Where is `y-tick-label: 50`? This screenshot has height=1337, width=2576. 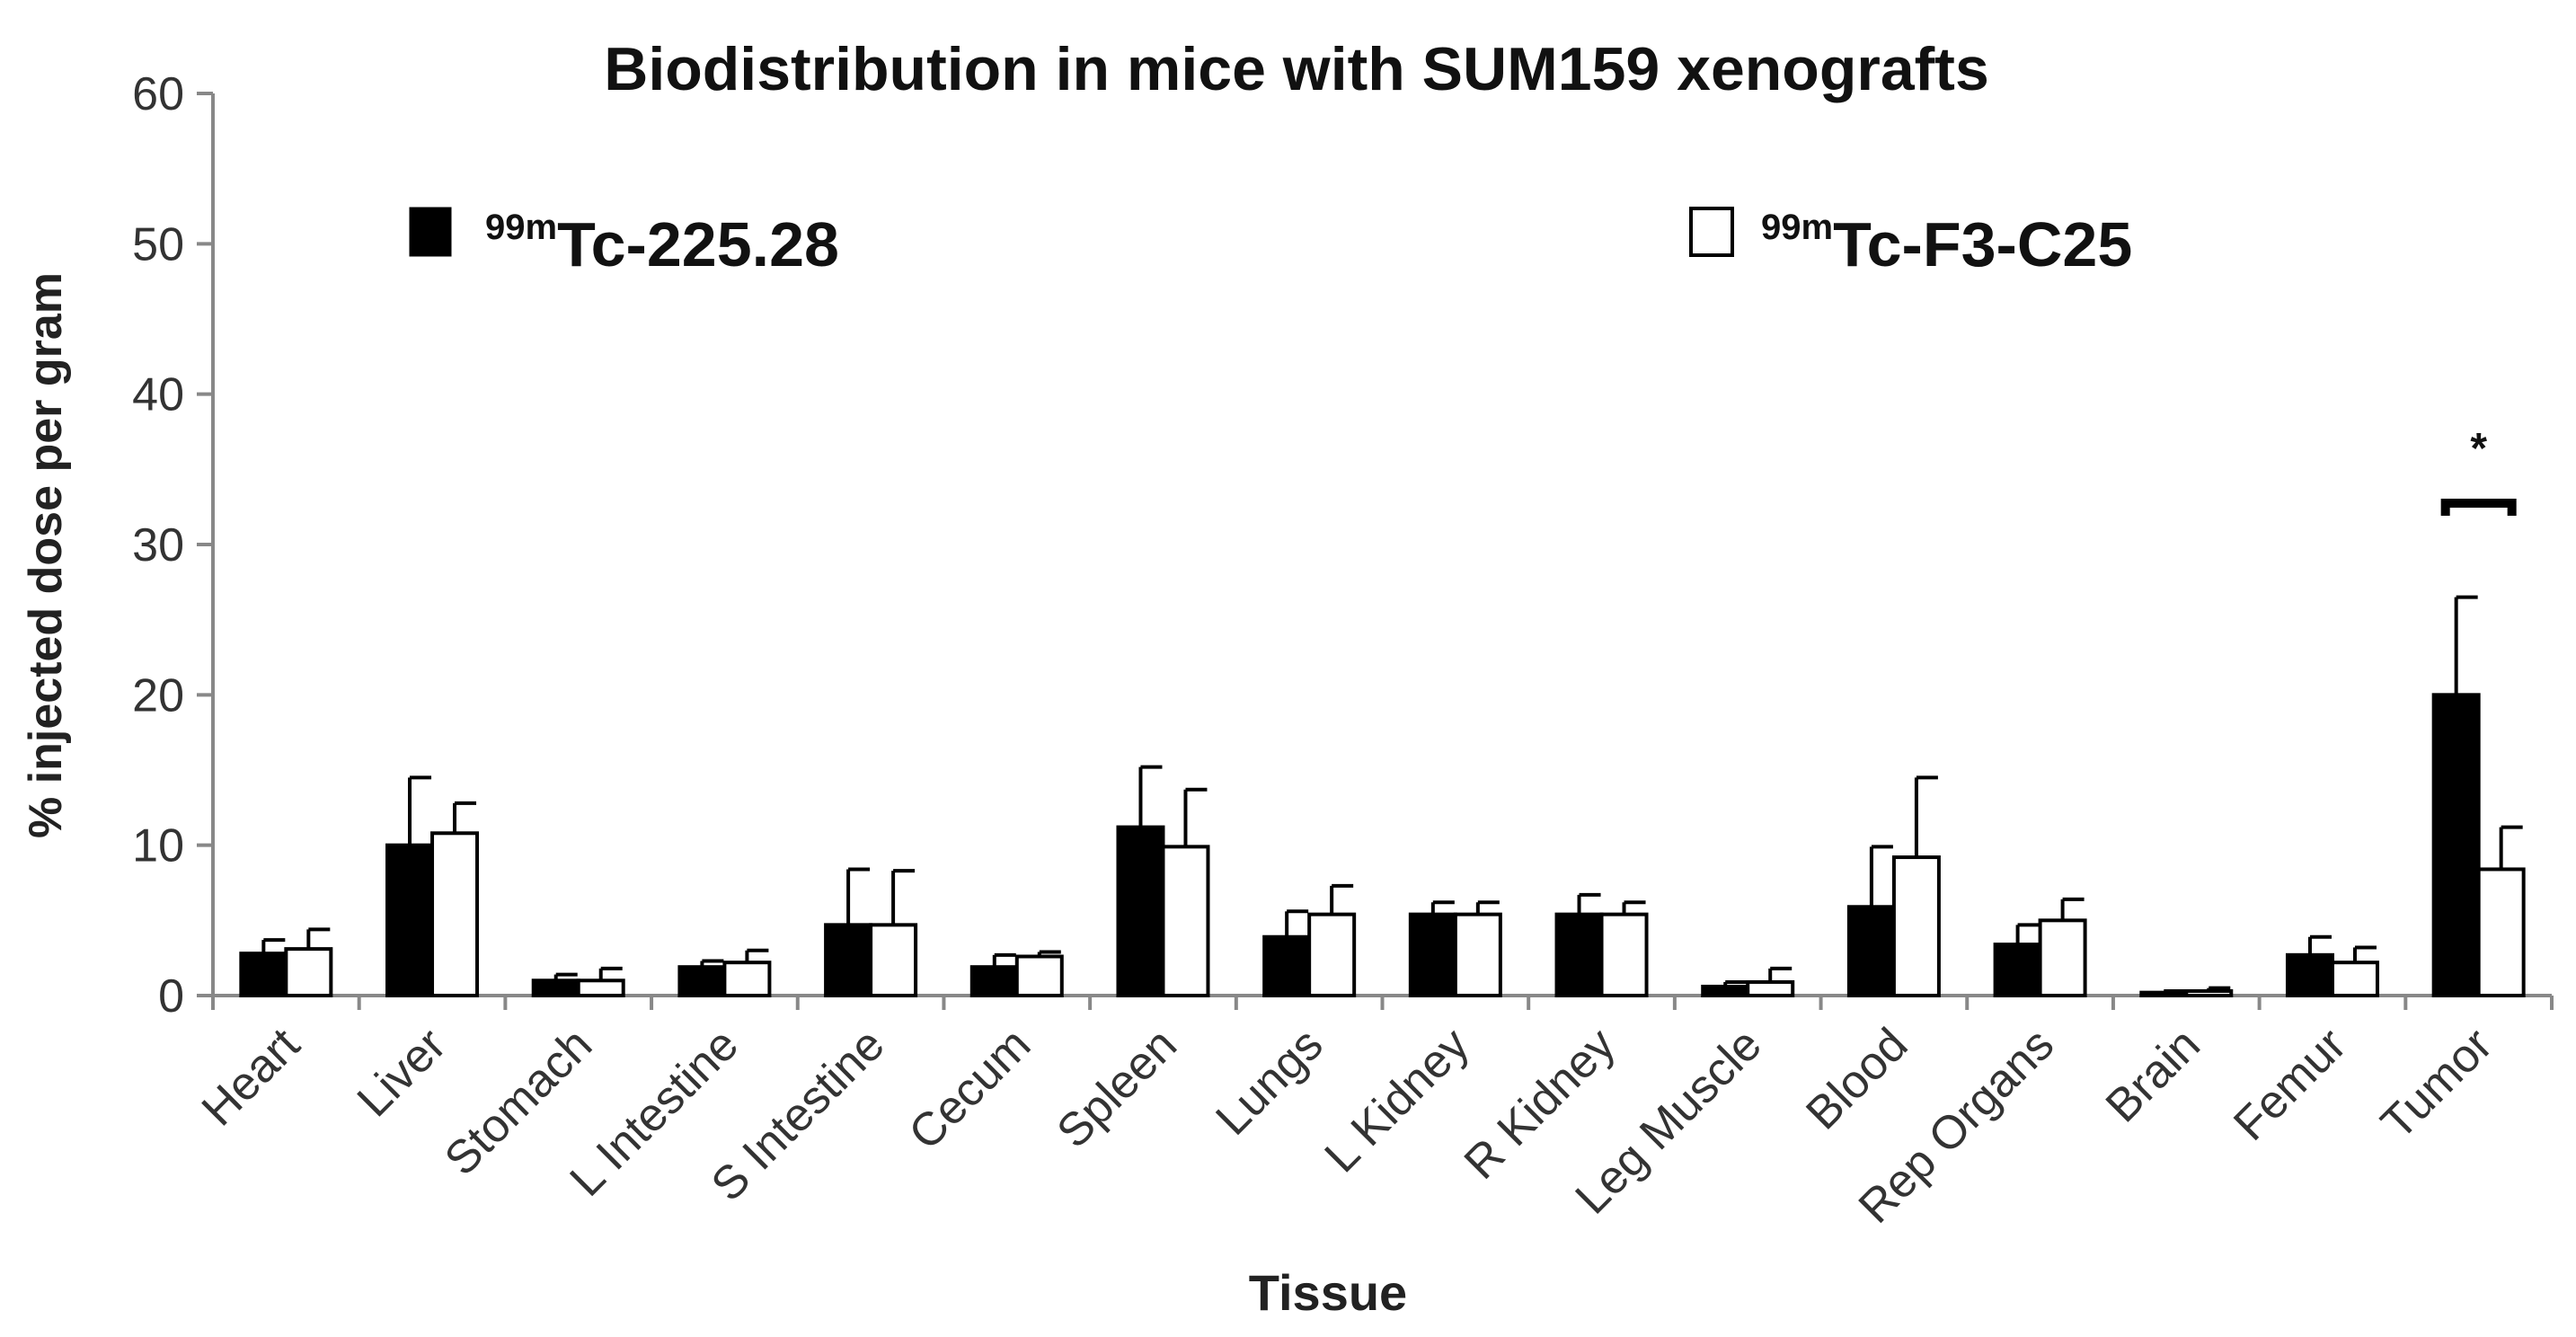 y-tick-label: 50 is located at coordinates (158, 244).